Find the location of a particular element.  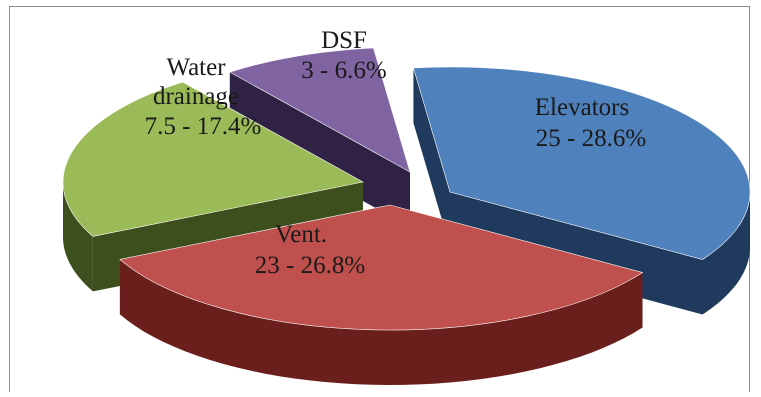

slice-label-elevators: Elevators is located at coordinates (582, 107).